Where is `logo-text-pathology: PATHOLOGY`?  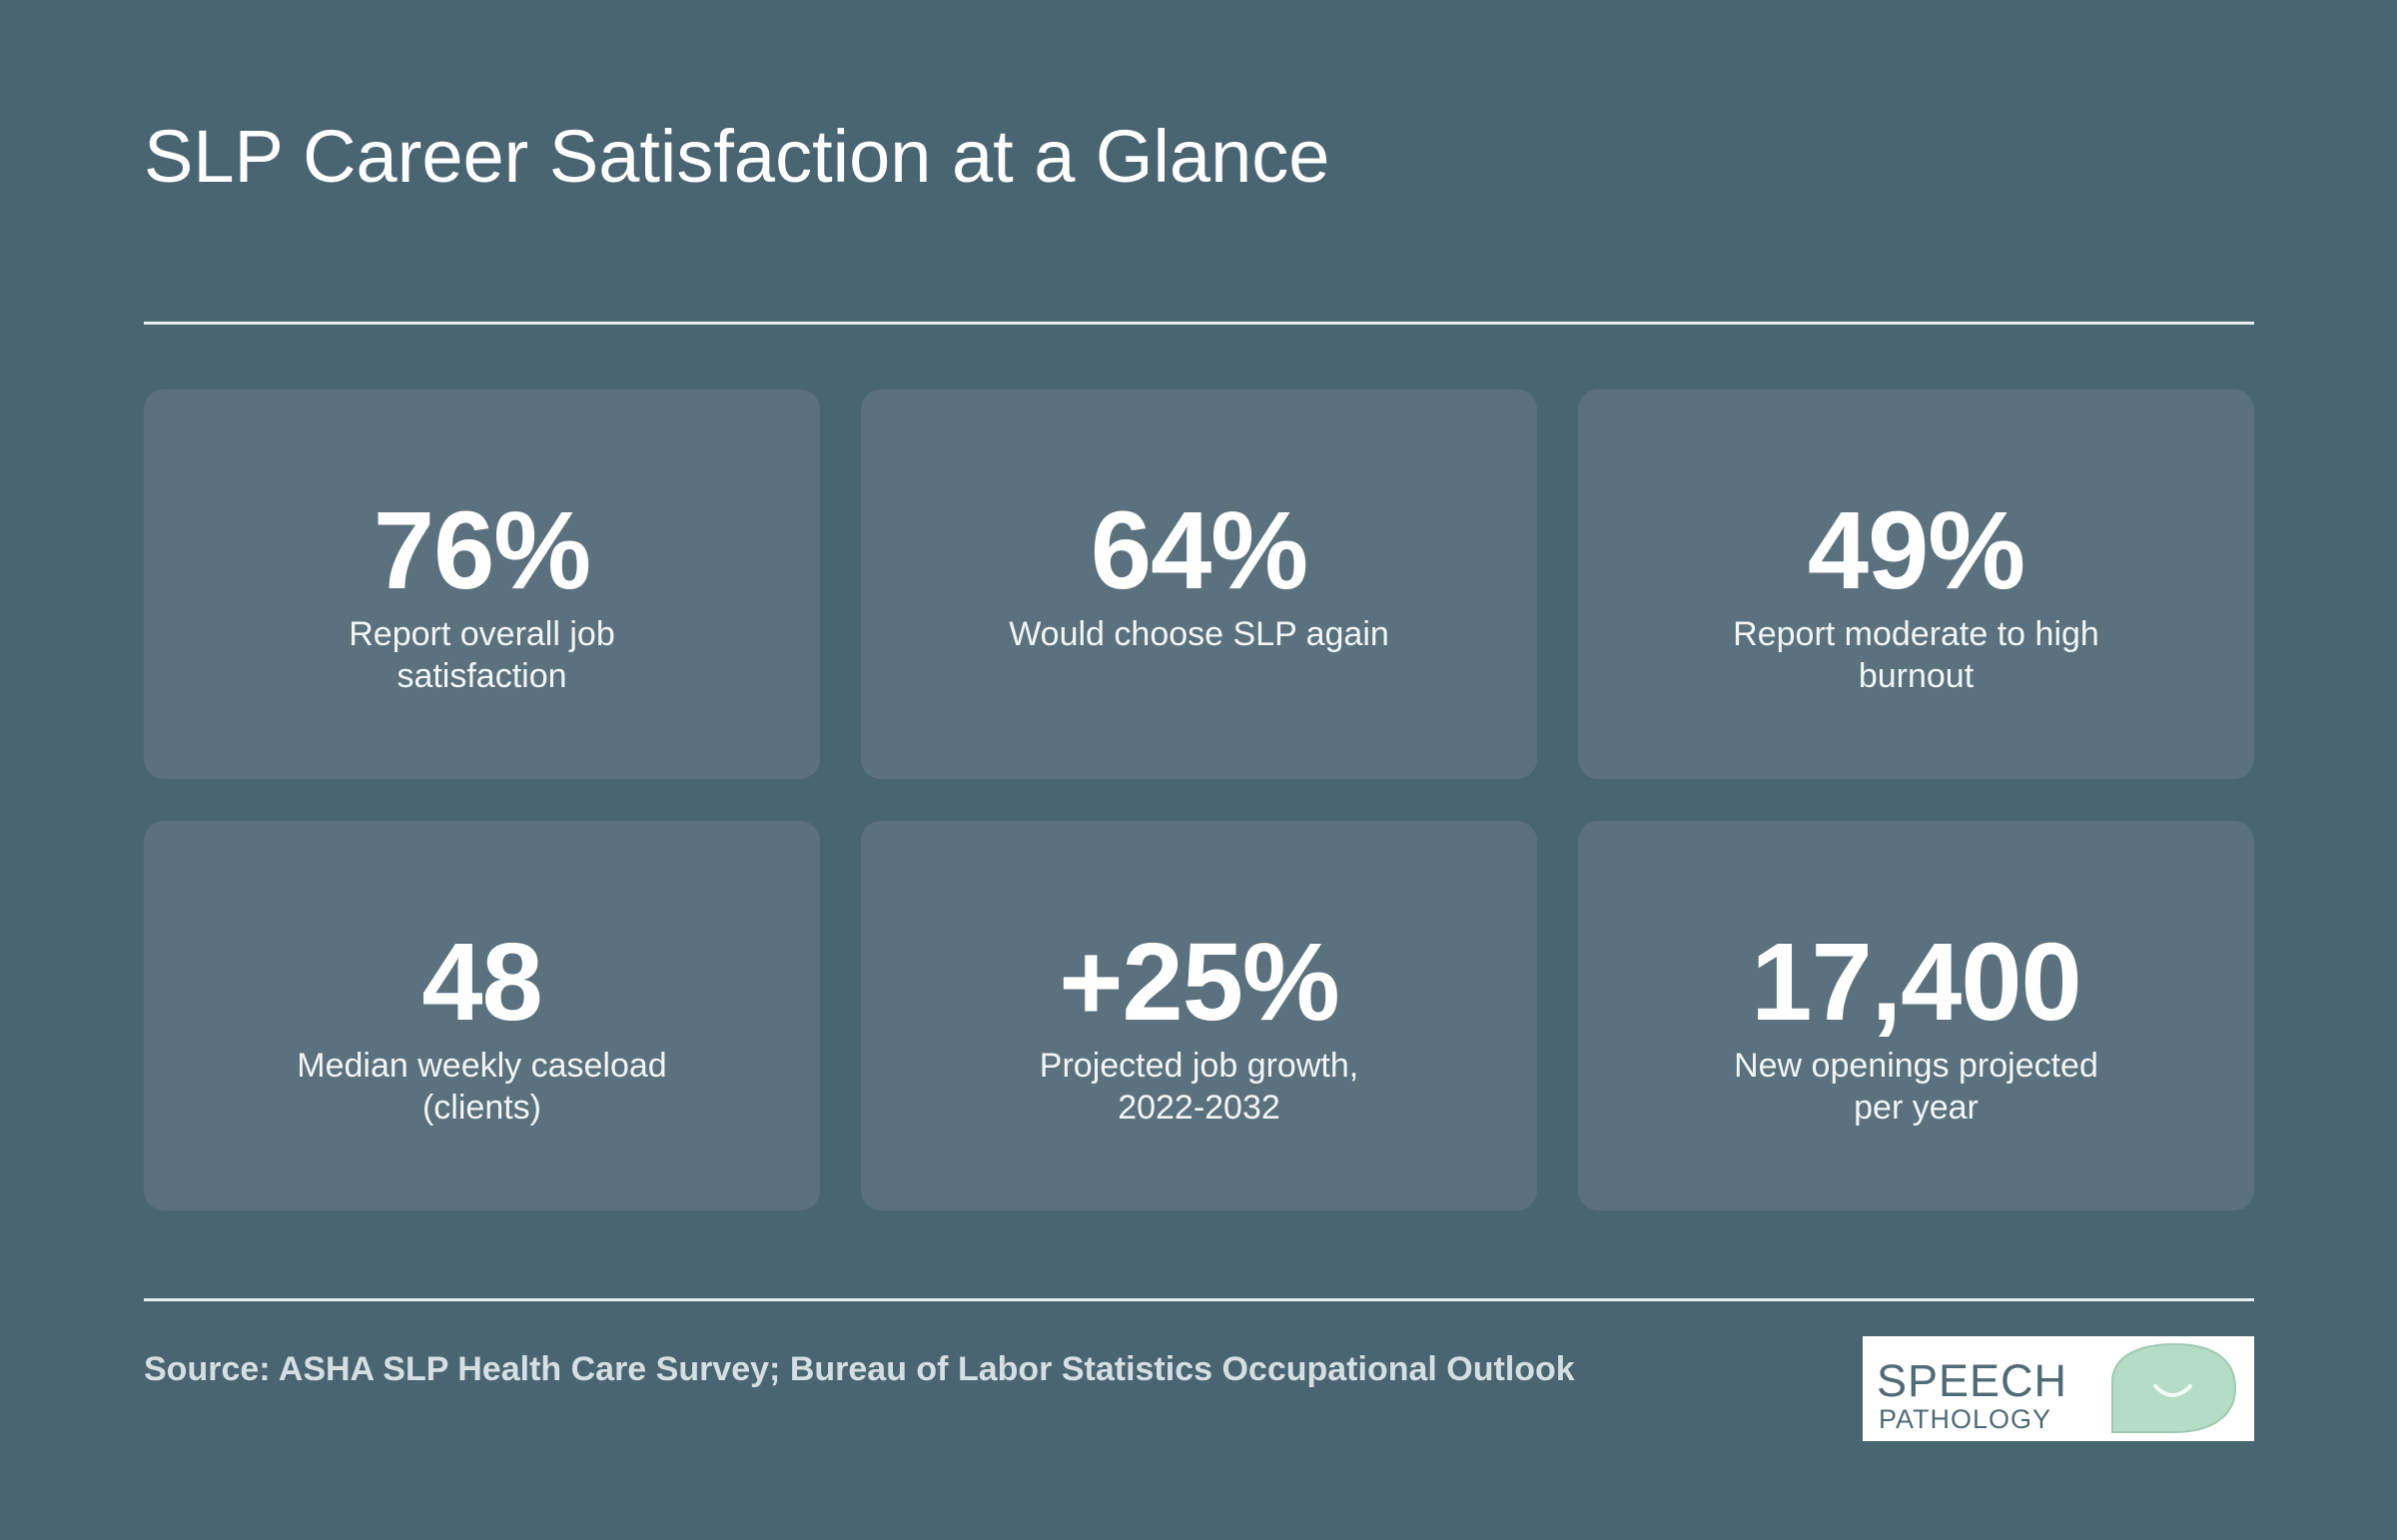 logo-text-pathology: PATHOLOGY is located at coordinates (1965, 1419).